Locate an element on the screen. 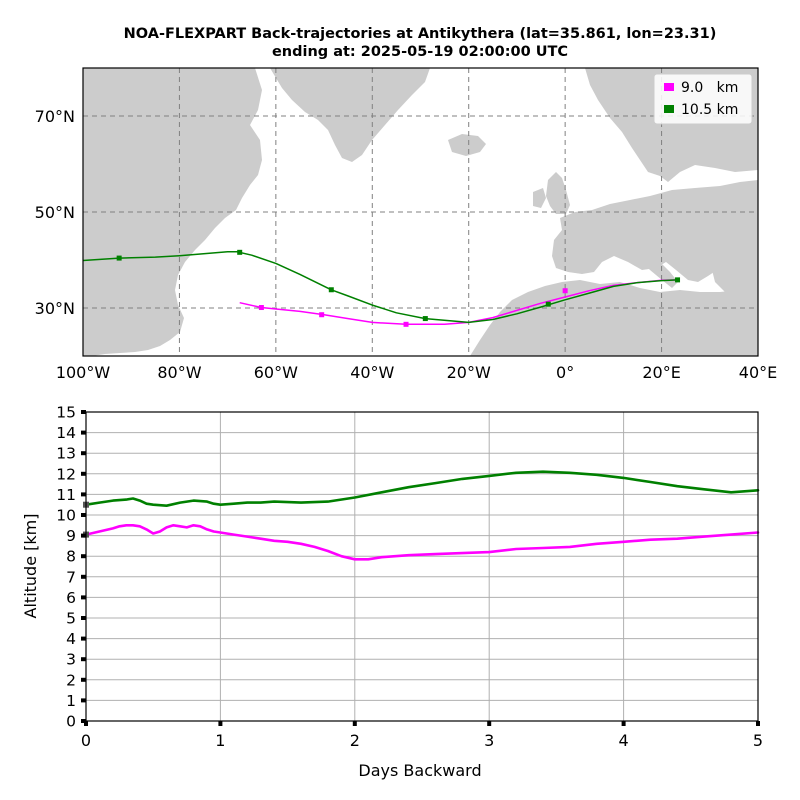 This screenshot has height=800, width=800. legend-label-9km: 9.0 km is located at coordinates (709, 88).